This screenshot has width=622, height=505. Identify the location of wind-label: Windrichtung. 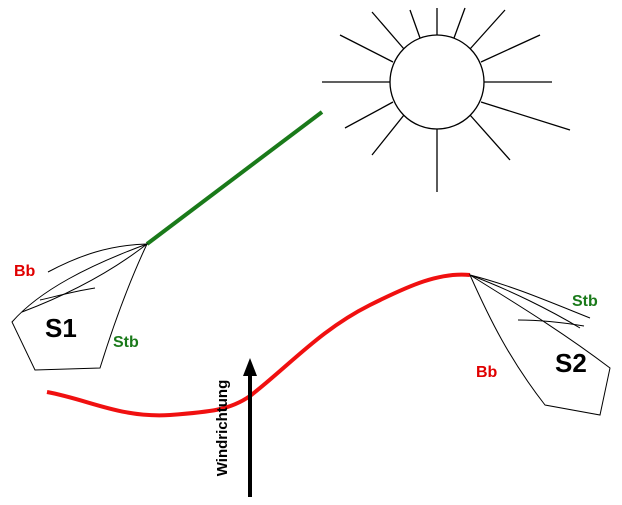
(222, 428).